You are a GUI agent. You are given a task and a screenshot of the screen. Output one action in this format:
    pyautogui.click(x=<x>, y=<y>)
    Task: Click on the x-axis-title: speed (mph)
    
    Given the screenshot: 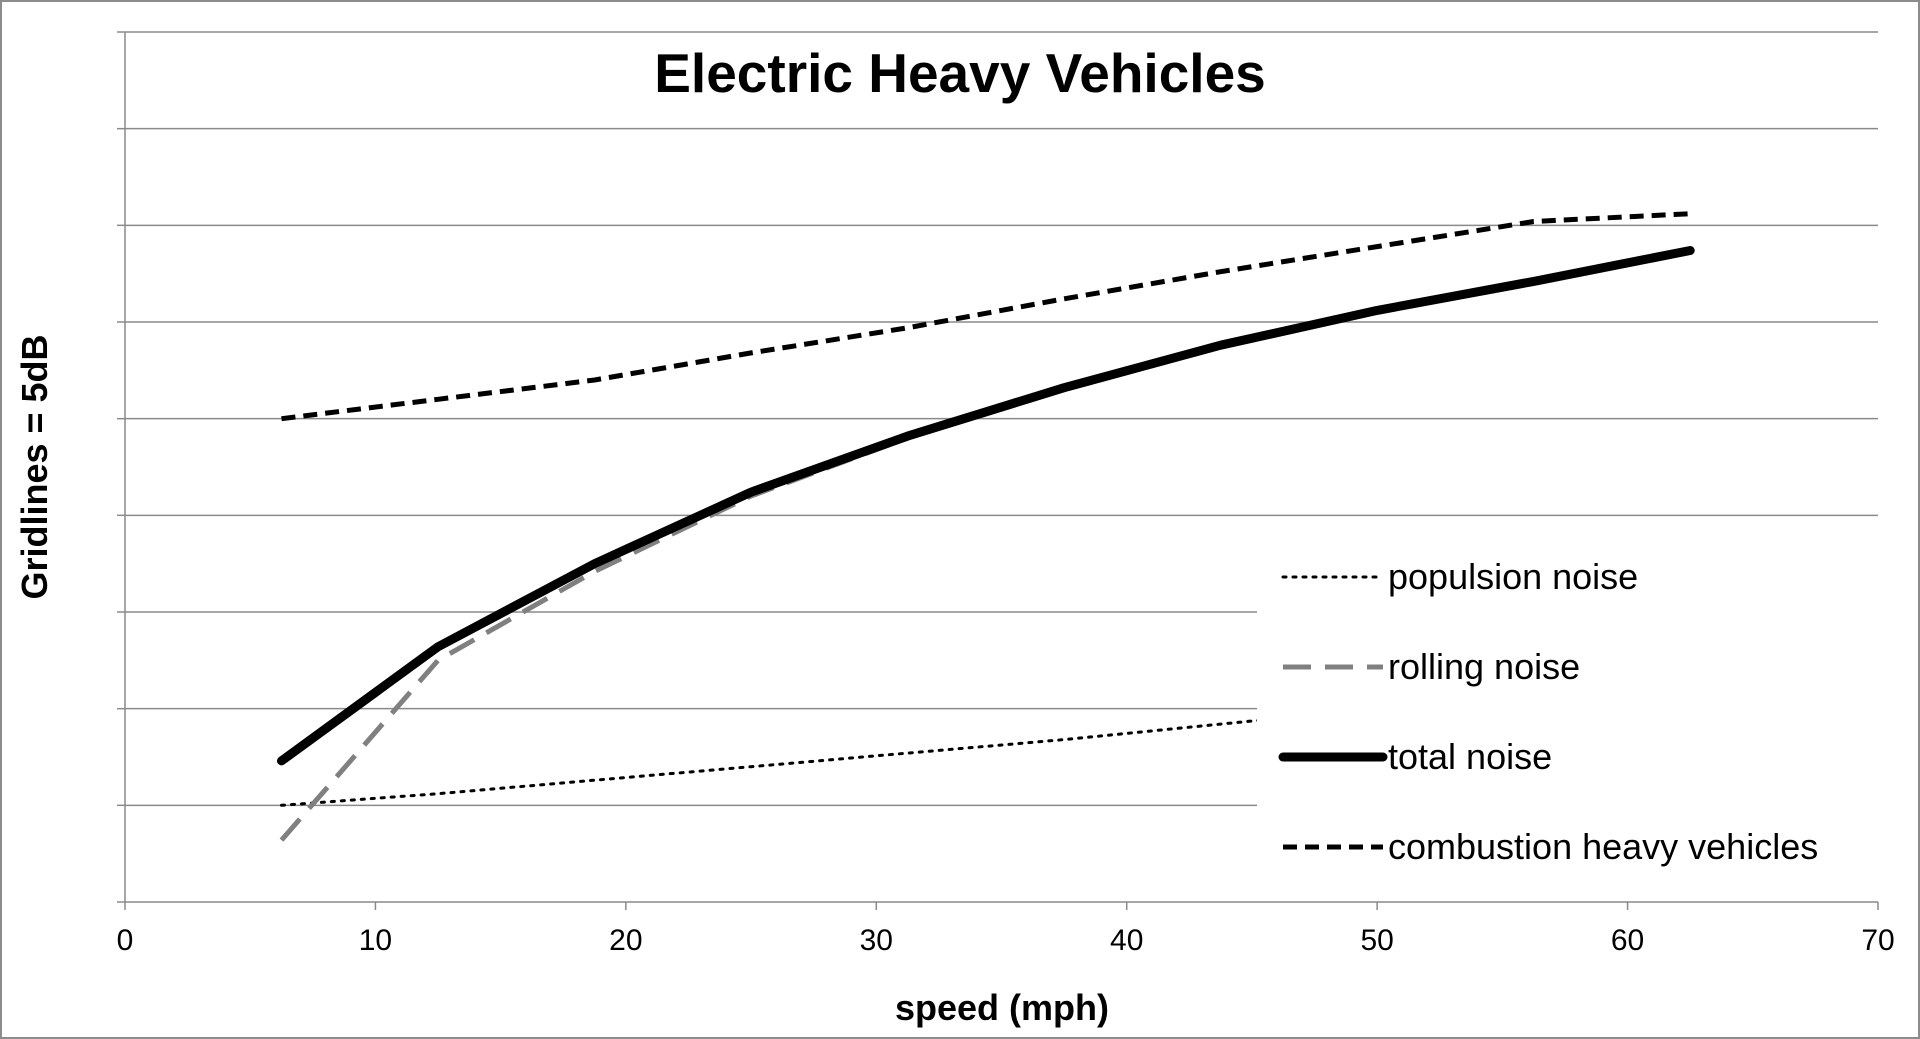 What is the action you would take?
    pyautogui.click(x=1002, y=1007)
    